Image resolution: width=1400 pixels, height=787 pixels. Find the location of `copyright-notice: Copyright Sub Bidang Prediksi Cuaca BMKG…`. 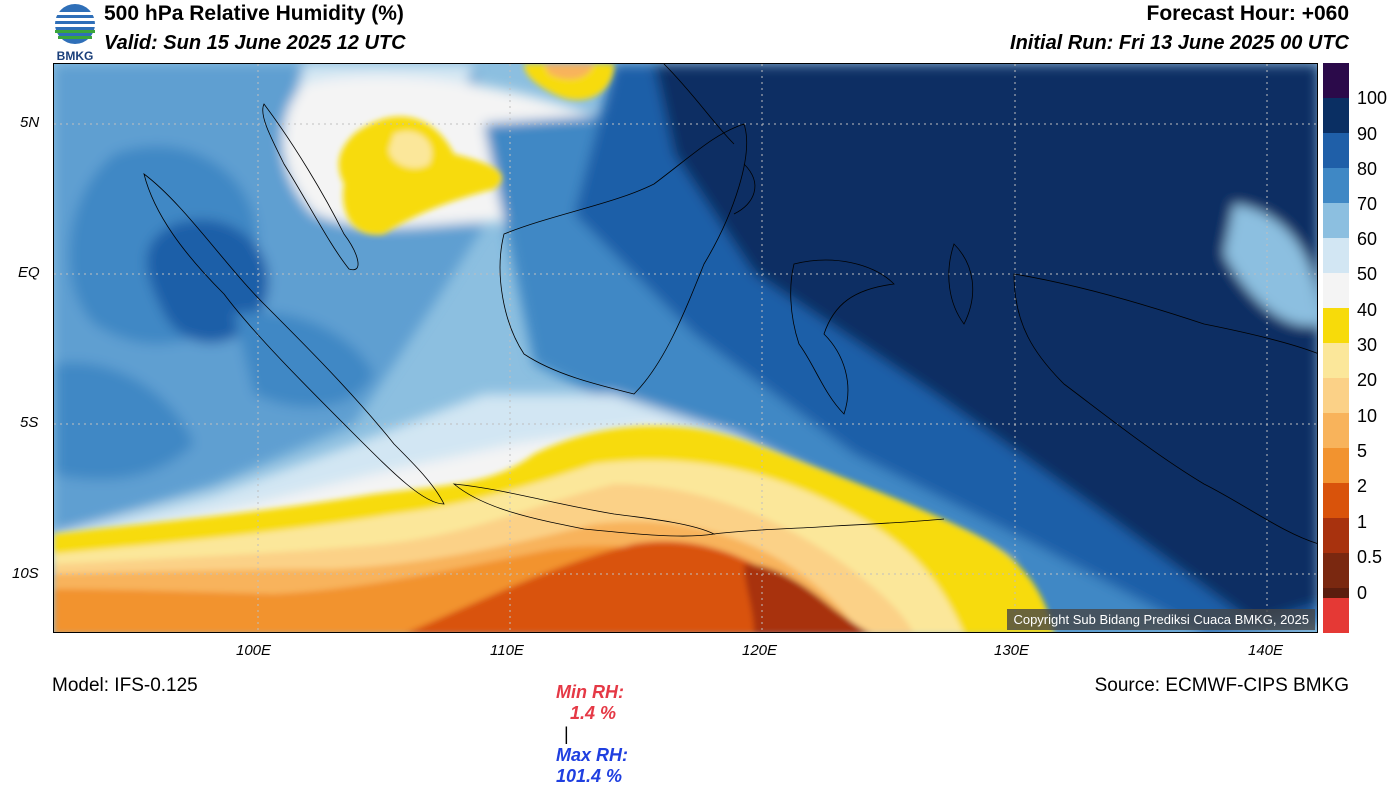

copyright-notice: Copyright Sub Bidang Prediksi Cuaca BMKG… is located at coordinates (1161, 619).